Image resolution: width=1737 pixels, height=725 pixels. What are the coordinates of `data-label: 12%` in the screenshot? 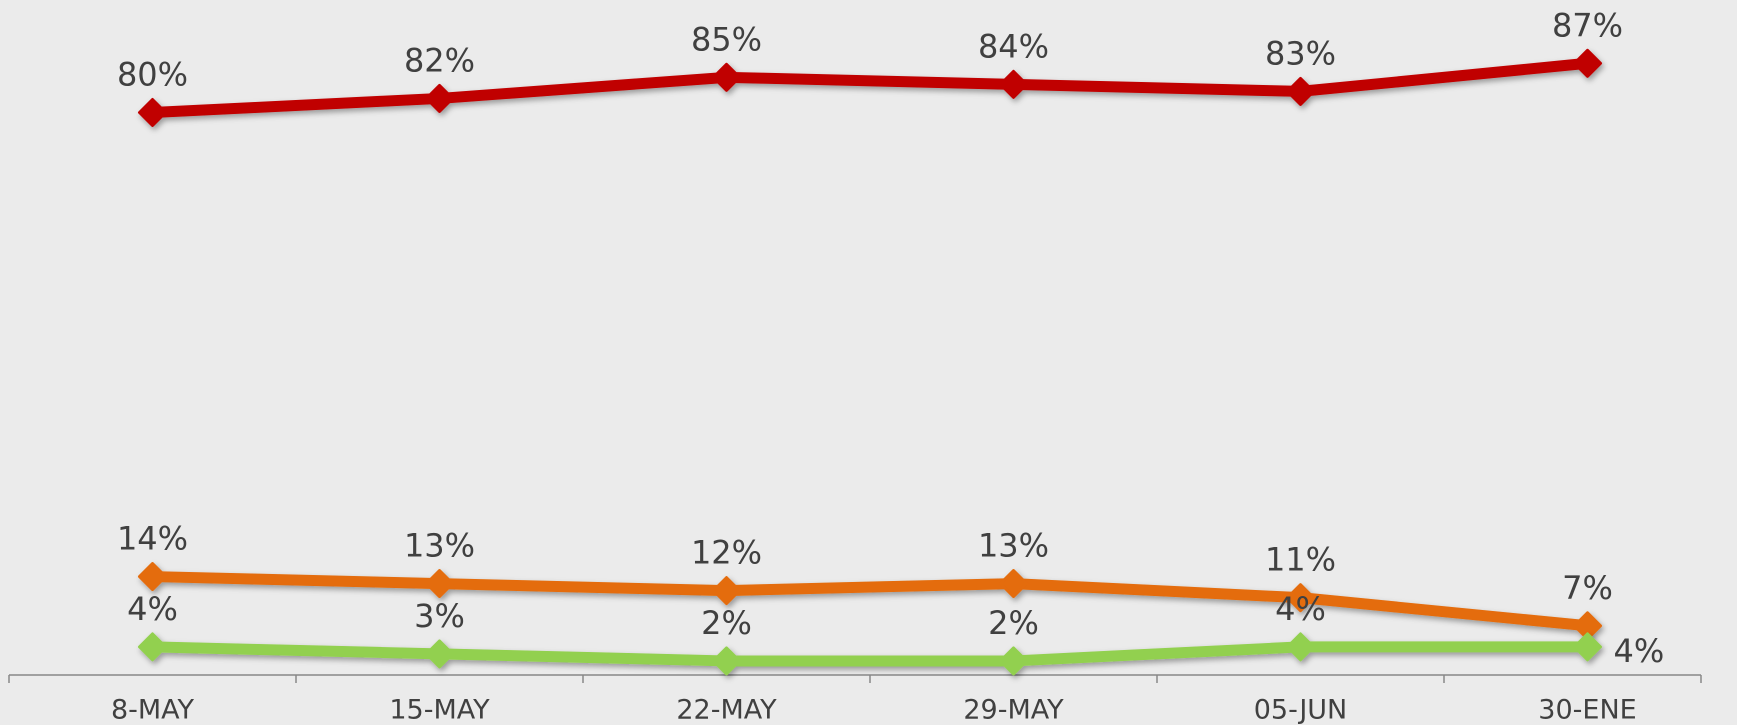 It's located at (726, 553).